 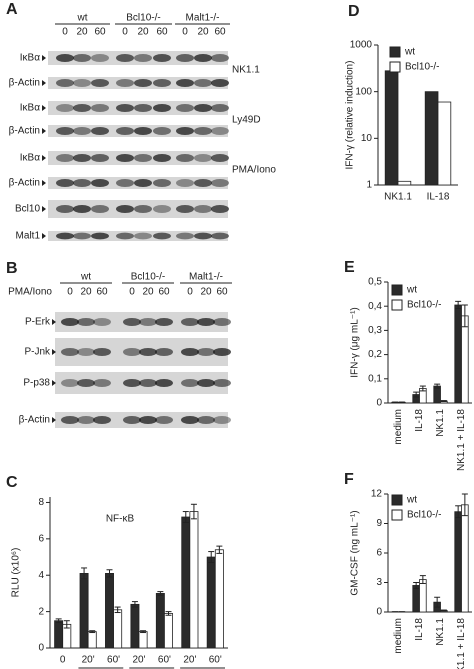 I want to click on panel-letter: A, so click(x=12, y=9).